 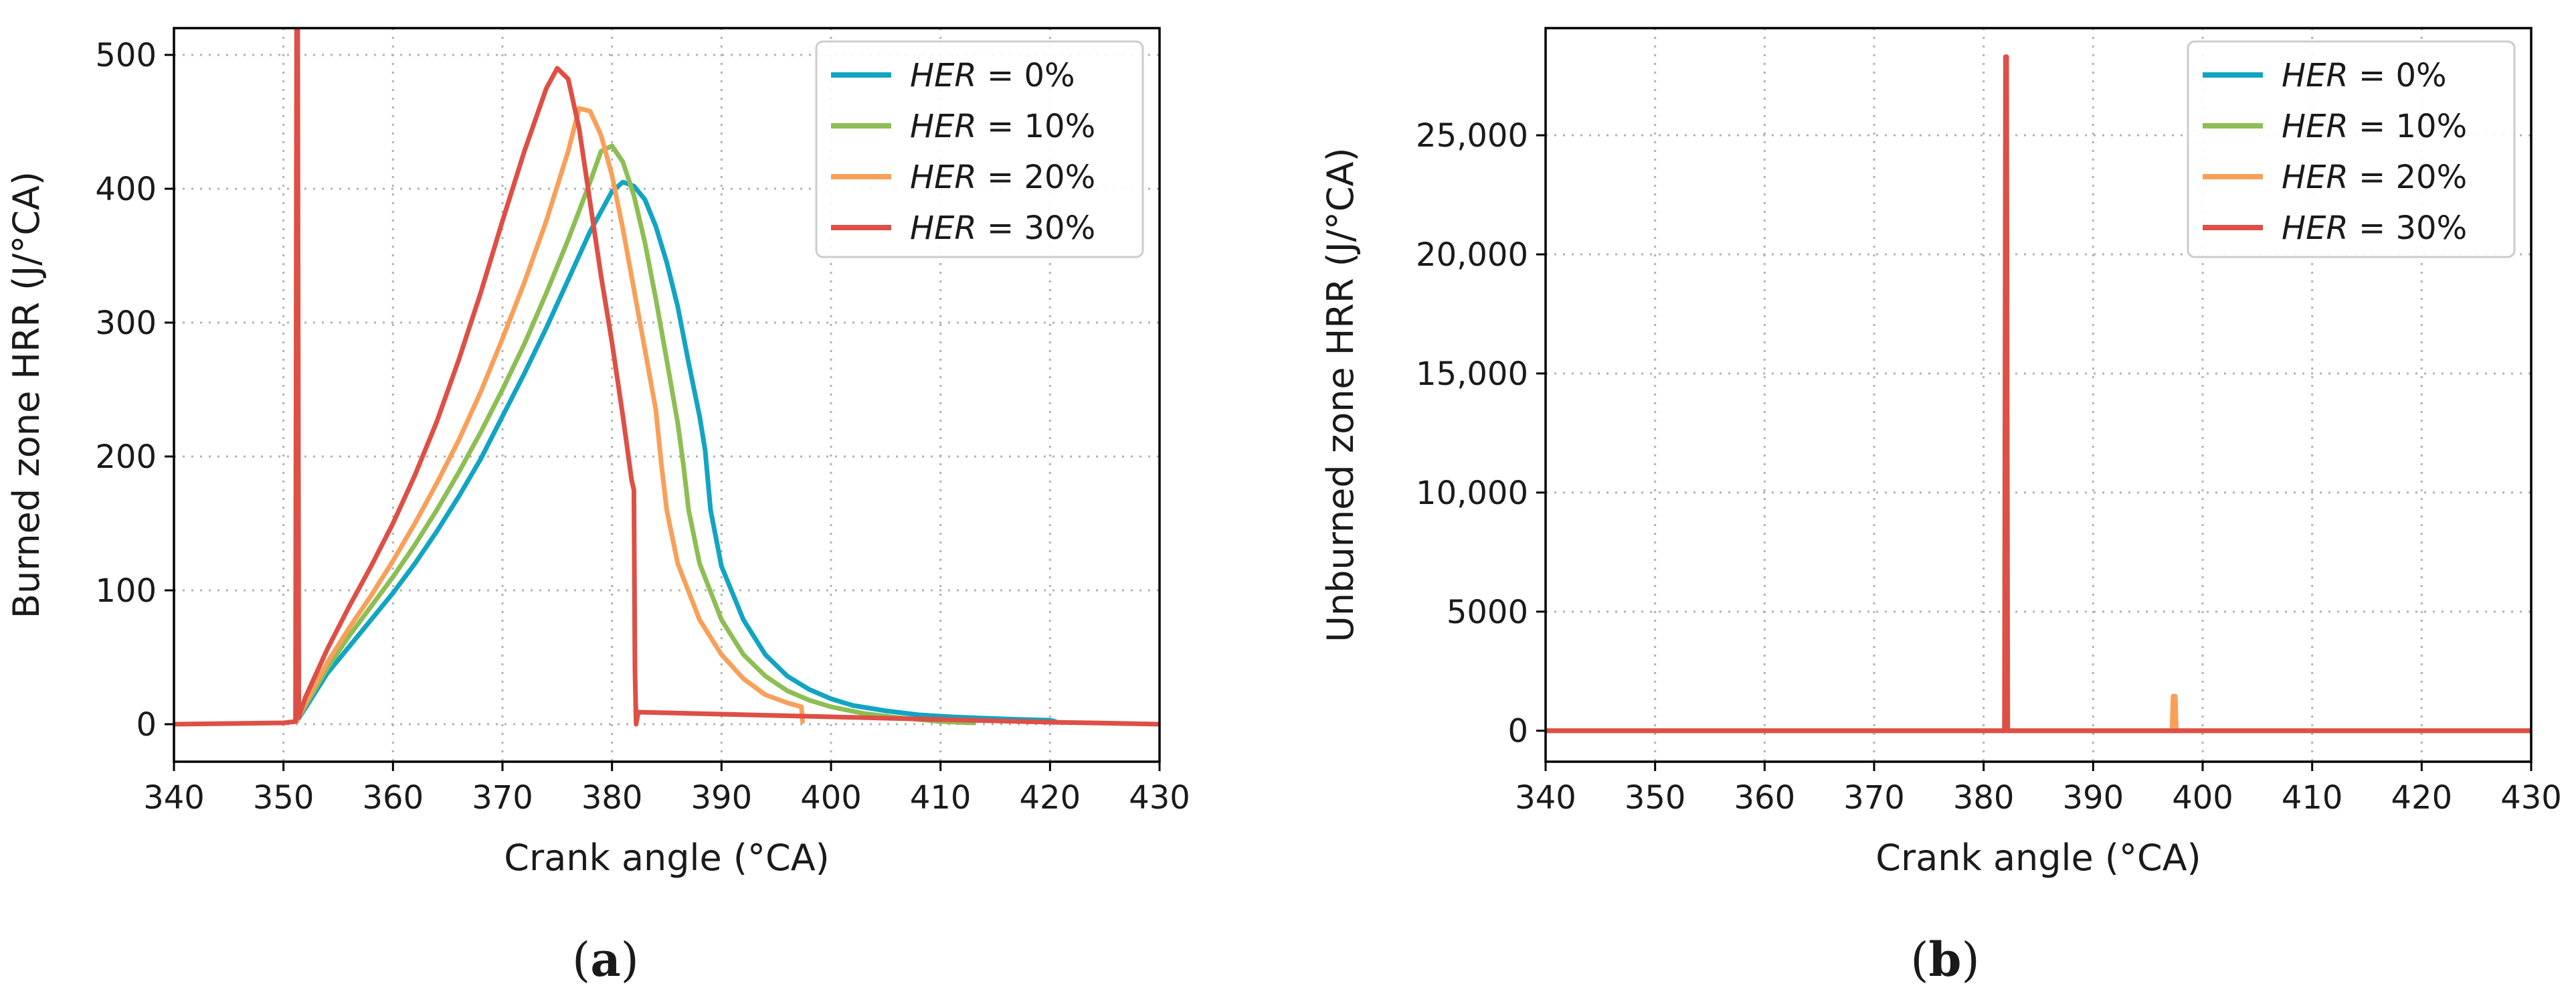 I want to click on panel-label: (b), so click(x=1945, y=960).